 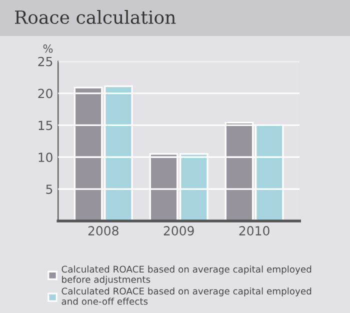 I want to click on y-tick-label: 10, so click(x=45, y=157).